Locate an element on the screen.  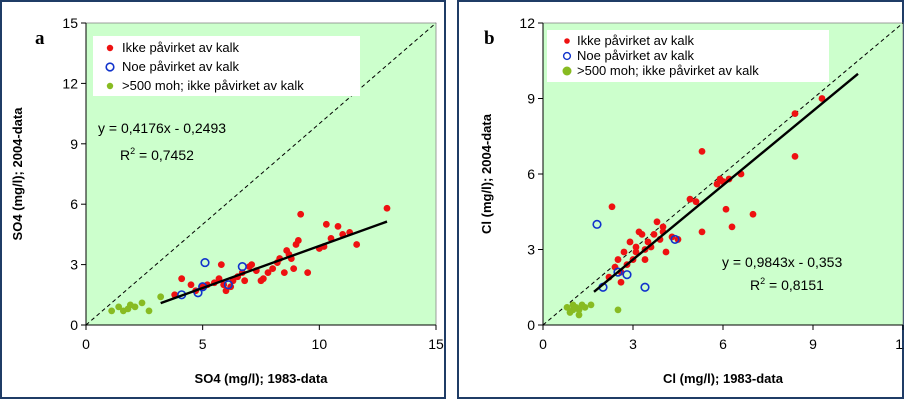
y-tick-label: 3 is located at coordinates (531, 250).